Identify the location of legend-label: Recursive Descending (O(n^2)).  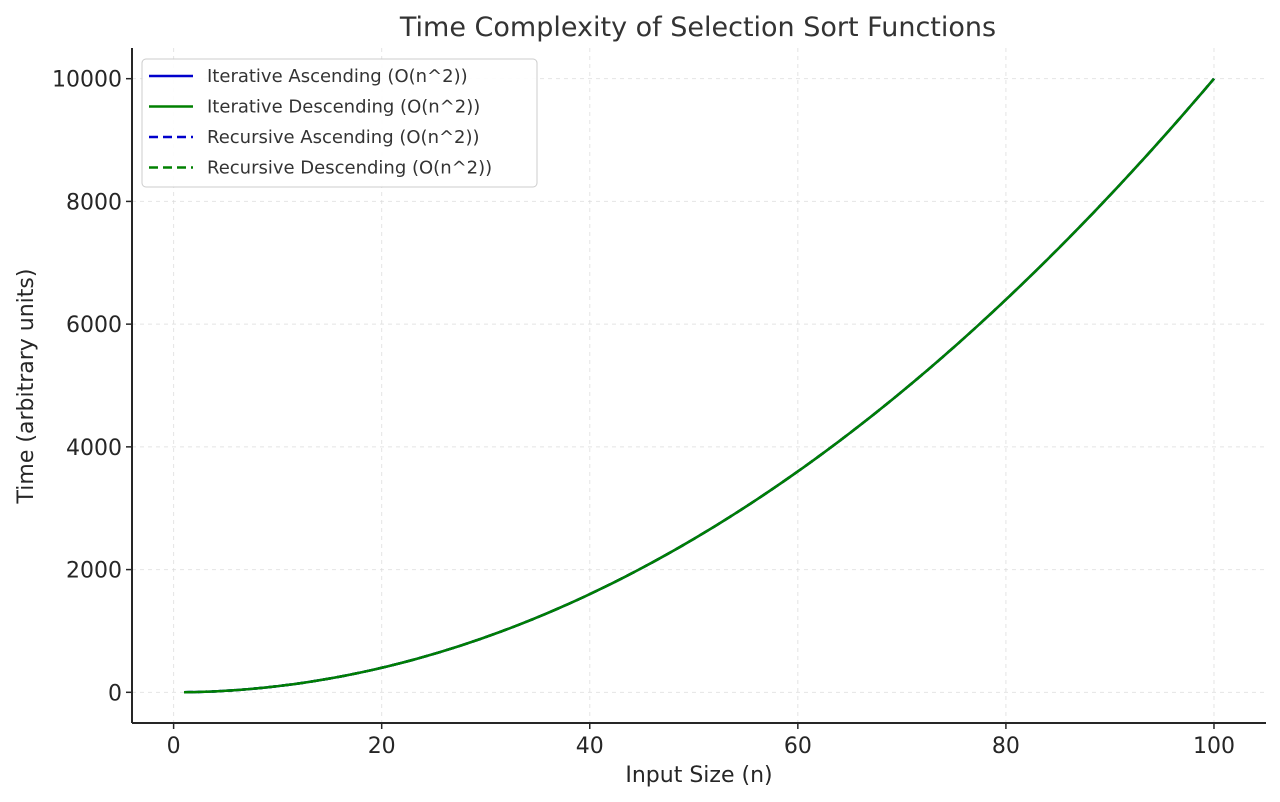
(349, 168).